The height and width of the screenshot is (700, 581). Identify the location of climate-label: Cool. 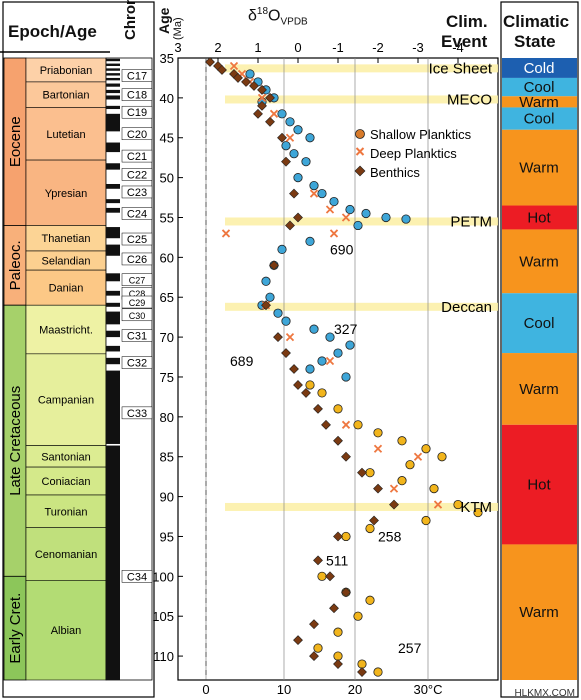
(539, 323).